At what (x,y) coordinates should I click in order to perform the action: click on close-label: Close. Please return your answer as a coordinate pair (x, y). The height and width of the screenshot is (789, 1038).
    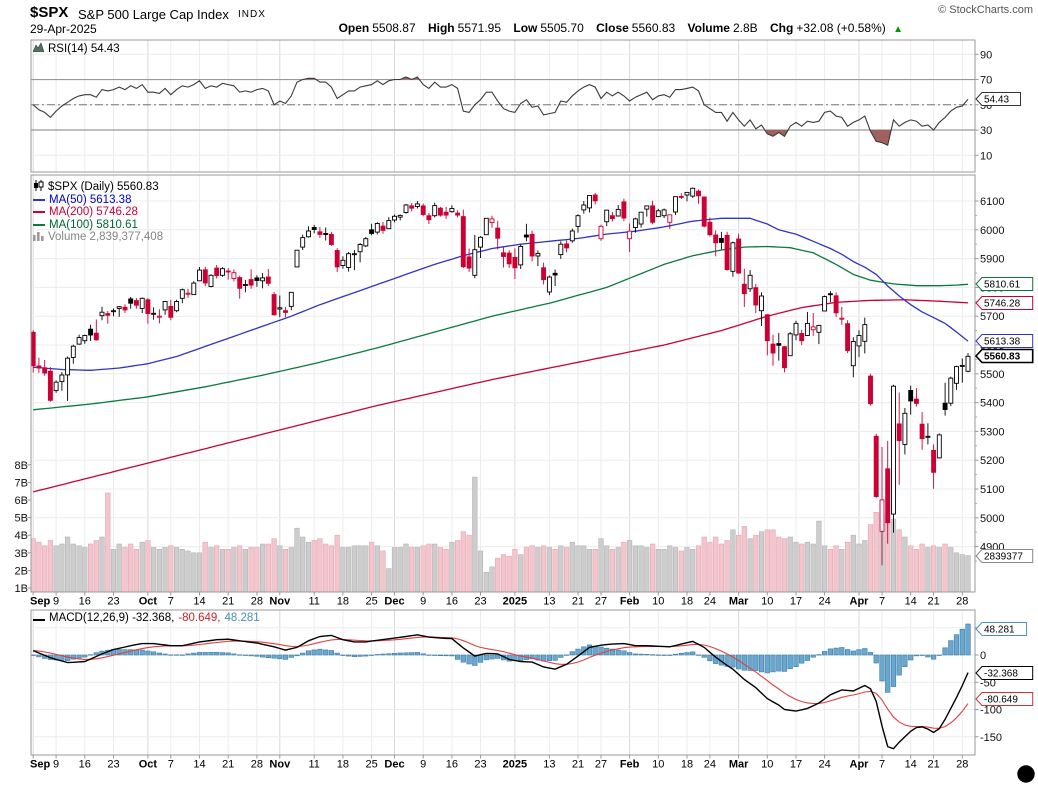
    Looking at the image, I should click on (612, 28).